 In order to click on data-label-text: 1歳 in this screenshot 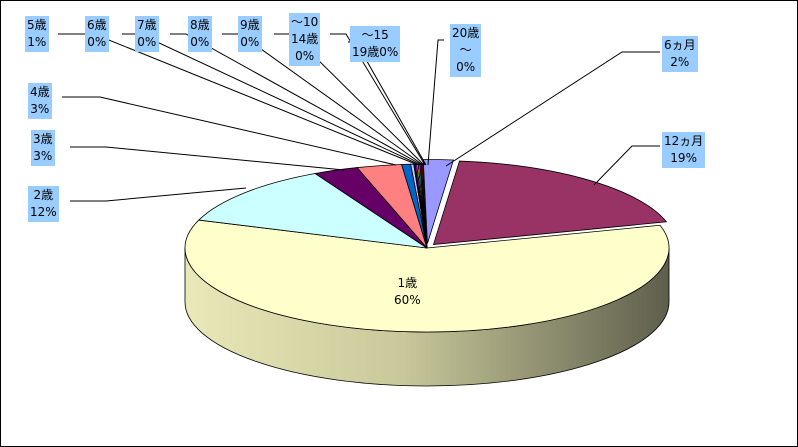, I will do `click(407, 283)`.